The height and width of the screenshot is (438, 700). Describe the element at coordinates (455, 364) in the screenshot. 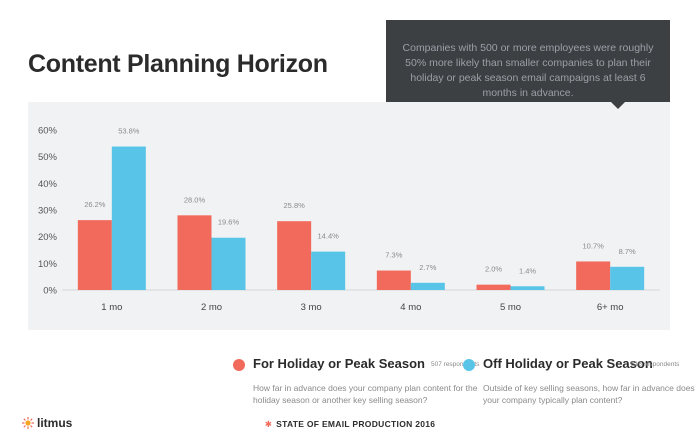

I see `legend-respondents-holiday: 507 respondents` at that location.